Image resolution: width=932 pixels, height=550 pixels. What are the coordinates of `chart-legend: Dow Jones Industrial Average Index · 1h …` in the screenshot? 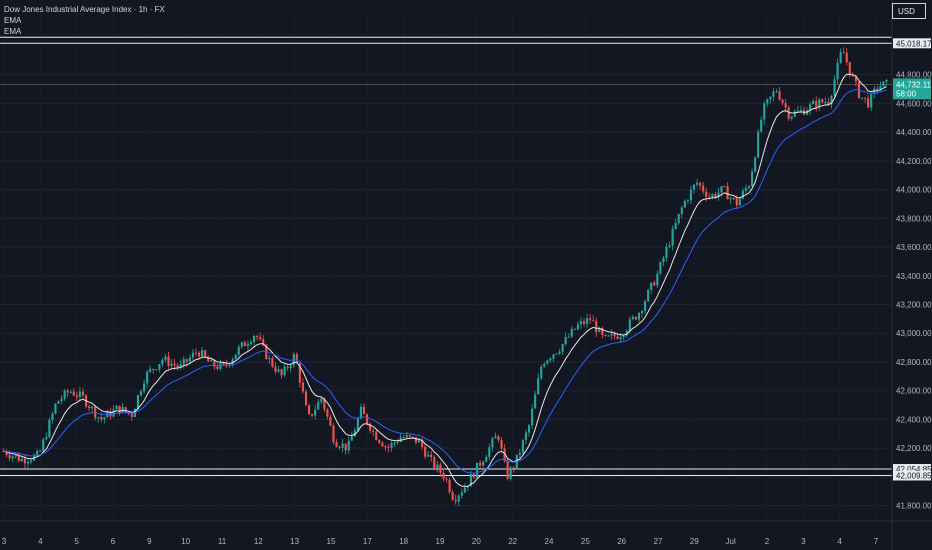 It's located at (84, 20).